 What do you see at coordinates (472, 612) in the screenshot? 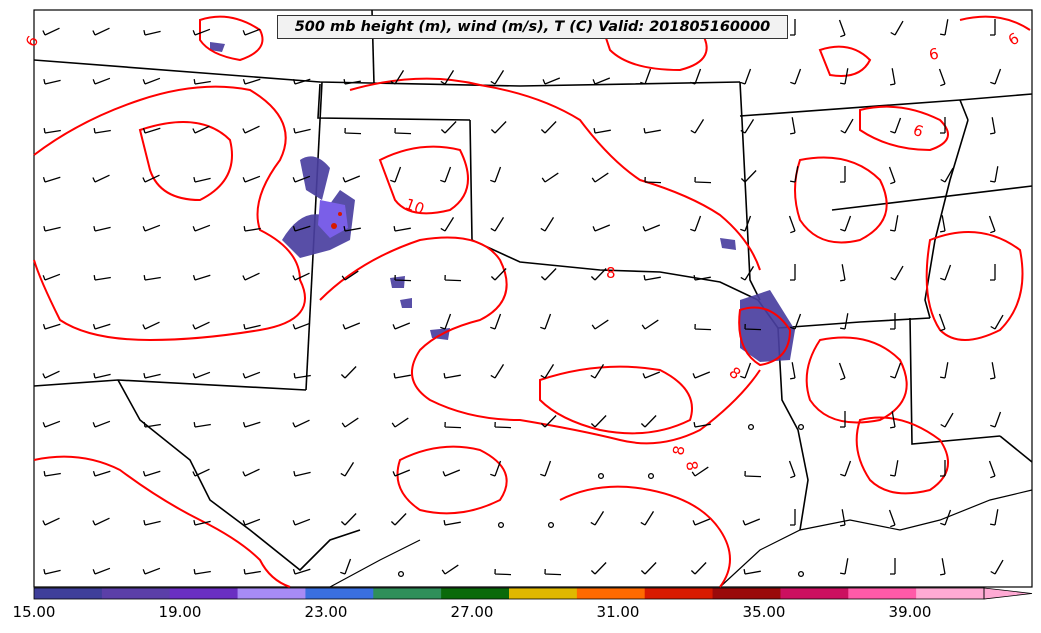
I see `colorbar-tick-label: 27.00` at bounding box center [472, 612].